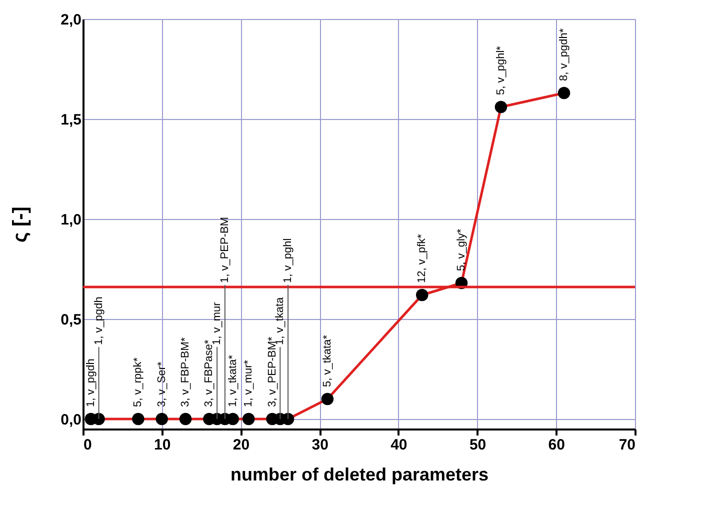 This screenshot has height=526, width=709. Describe the element at coordinates (320, 445) in the screenshot. I see `x-tick-label: 30` at that location.